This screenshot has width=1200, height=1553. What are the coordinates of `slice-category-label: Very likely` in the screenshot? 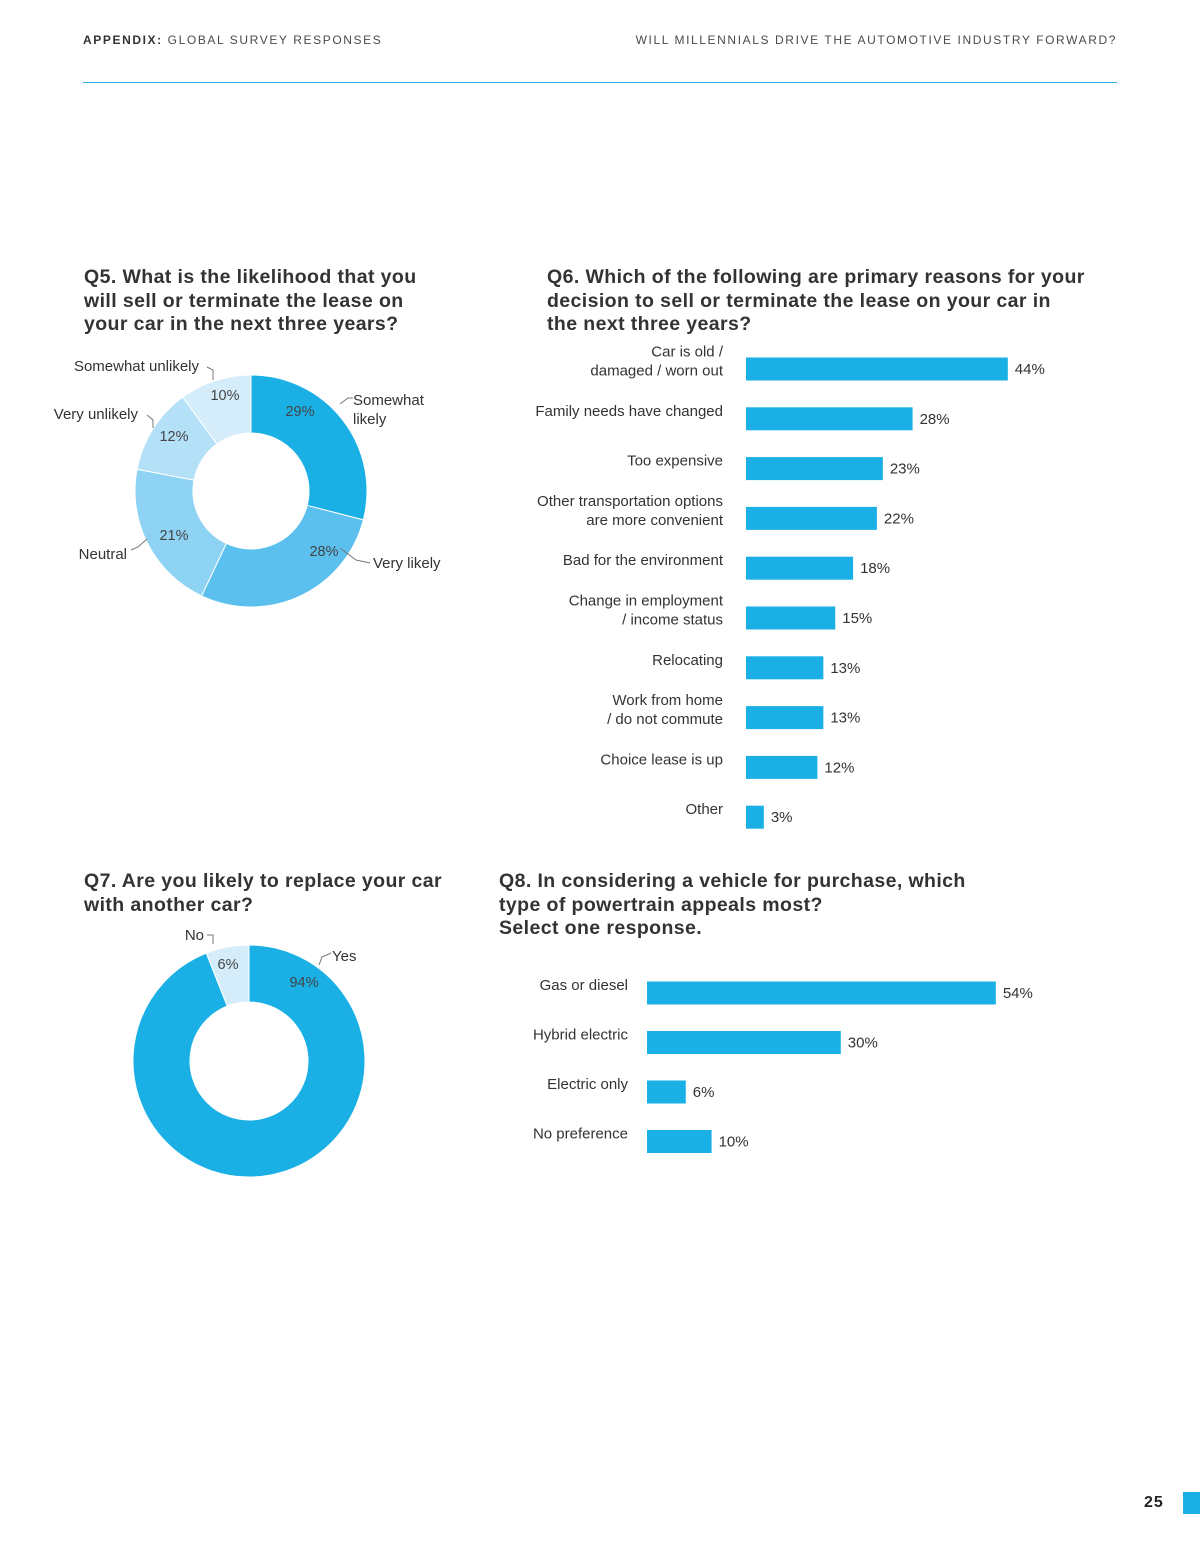 It's located at (407, 563).